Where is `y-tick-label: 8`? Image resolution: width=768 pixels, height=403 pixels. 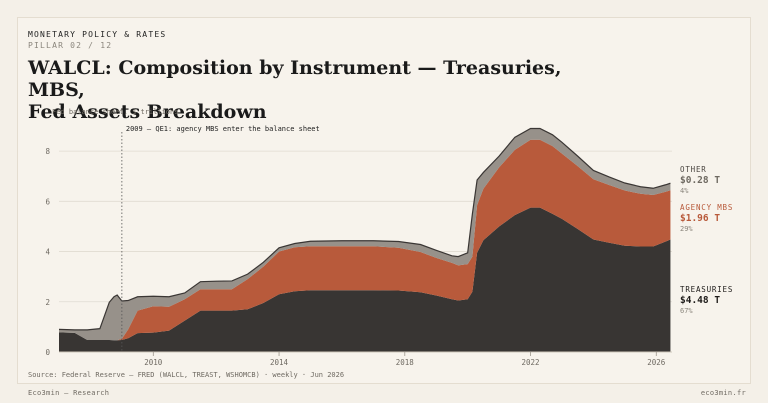 y-tick-label: 8 is located at coordinates (47, 151).